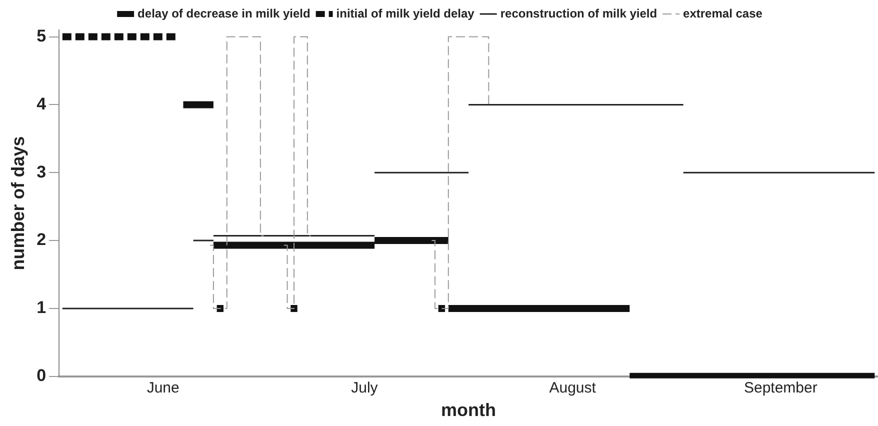  What do you see at coordinates (41, 376) in the screenshot?
I see `y-tick-label: 0` at bounding box center [41, 376].